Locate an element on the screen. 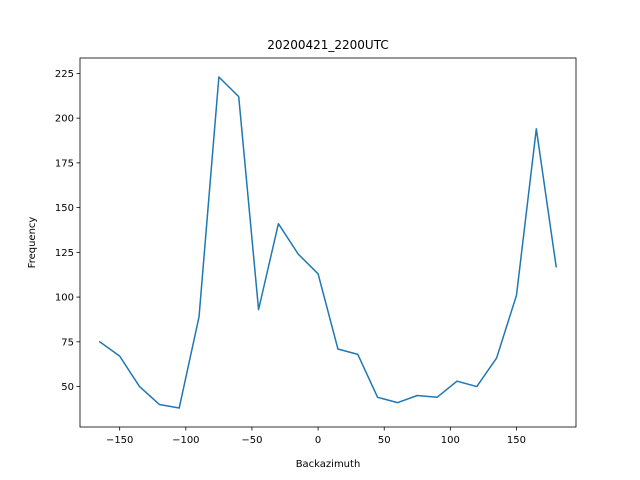 The height and width of the screenshot is (480, 640). x-tick-label: −150 is located at coordinates (119, 440).